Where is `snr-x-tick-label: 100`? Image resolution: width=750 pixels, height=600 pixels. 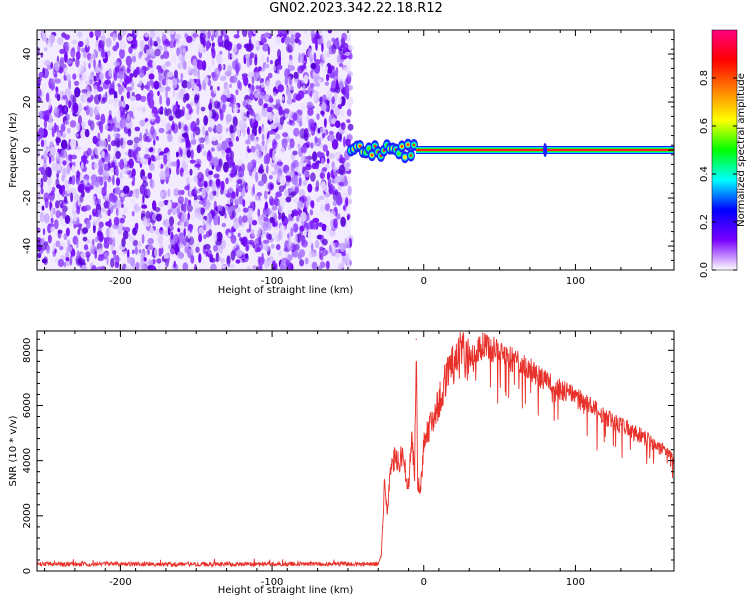
snr-x-tick-label: 100 is located at coordinates (575, 582).